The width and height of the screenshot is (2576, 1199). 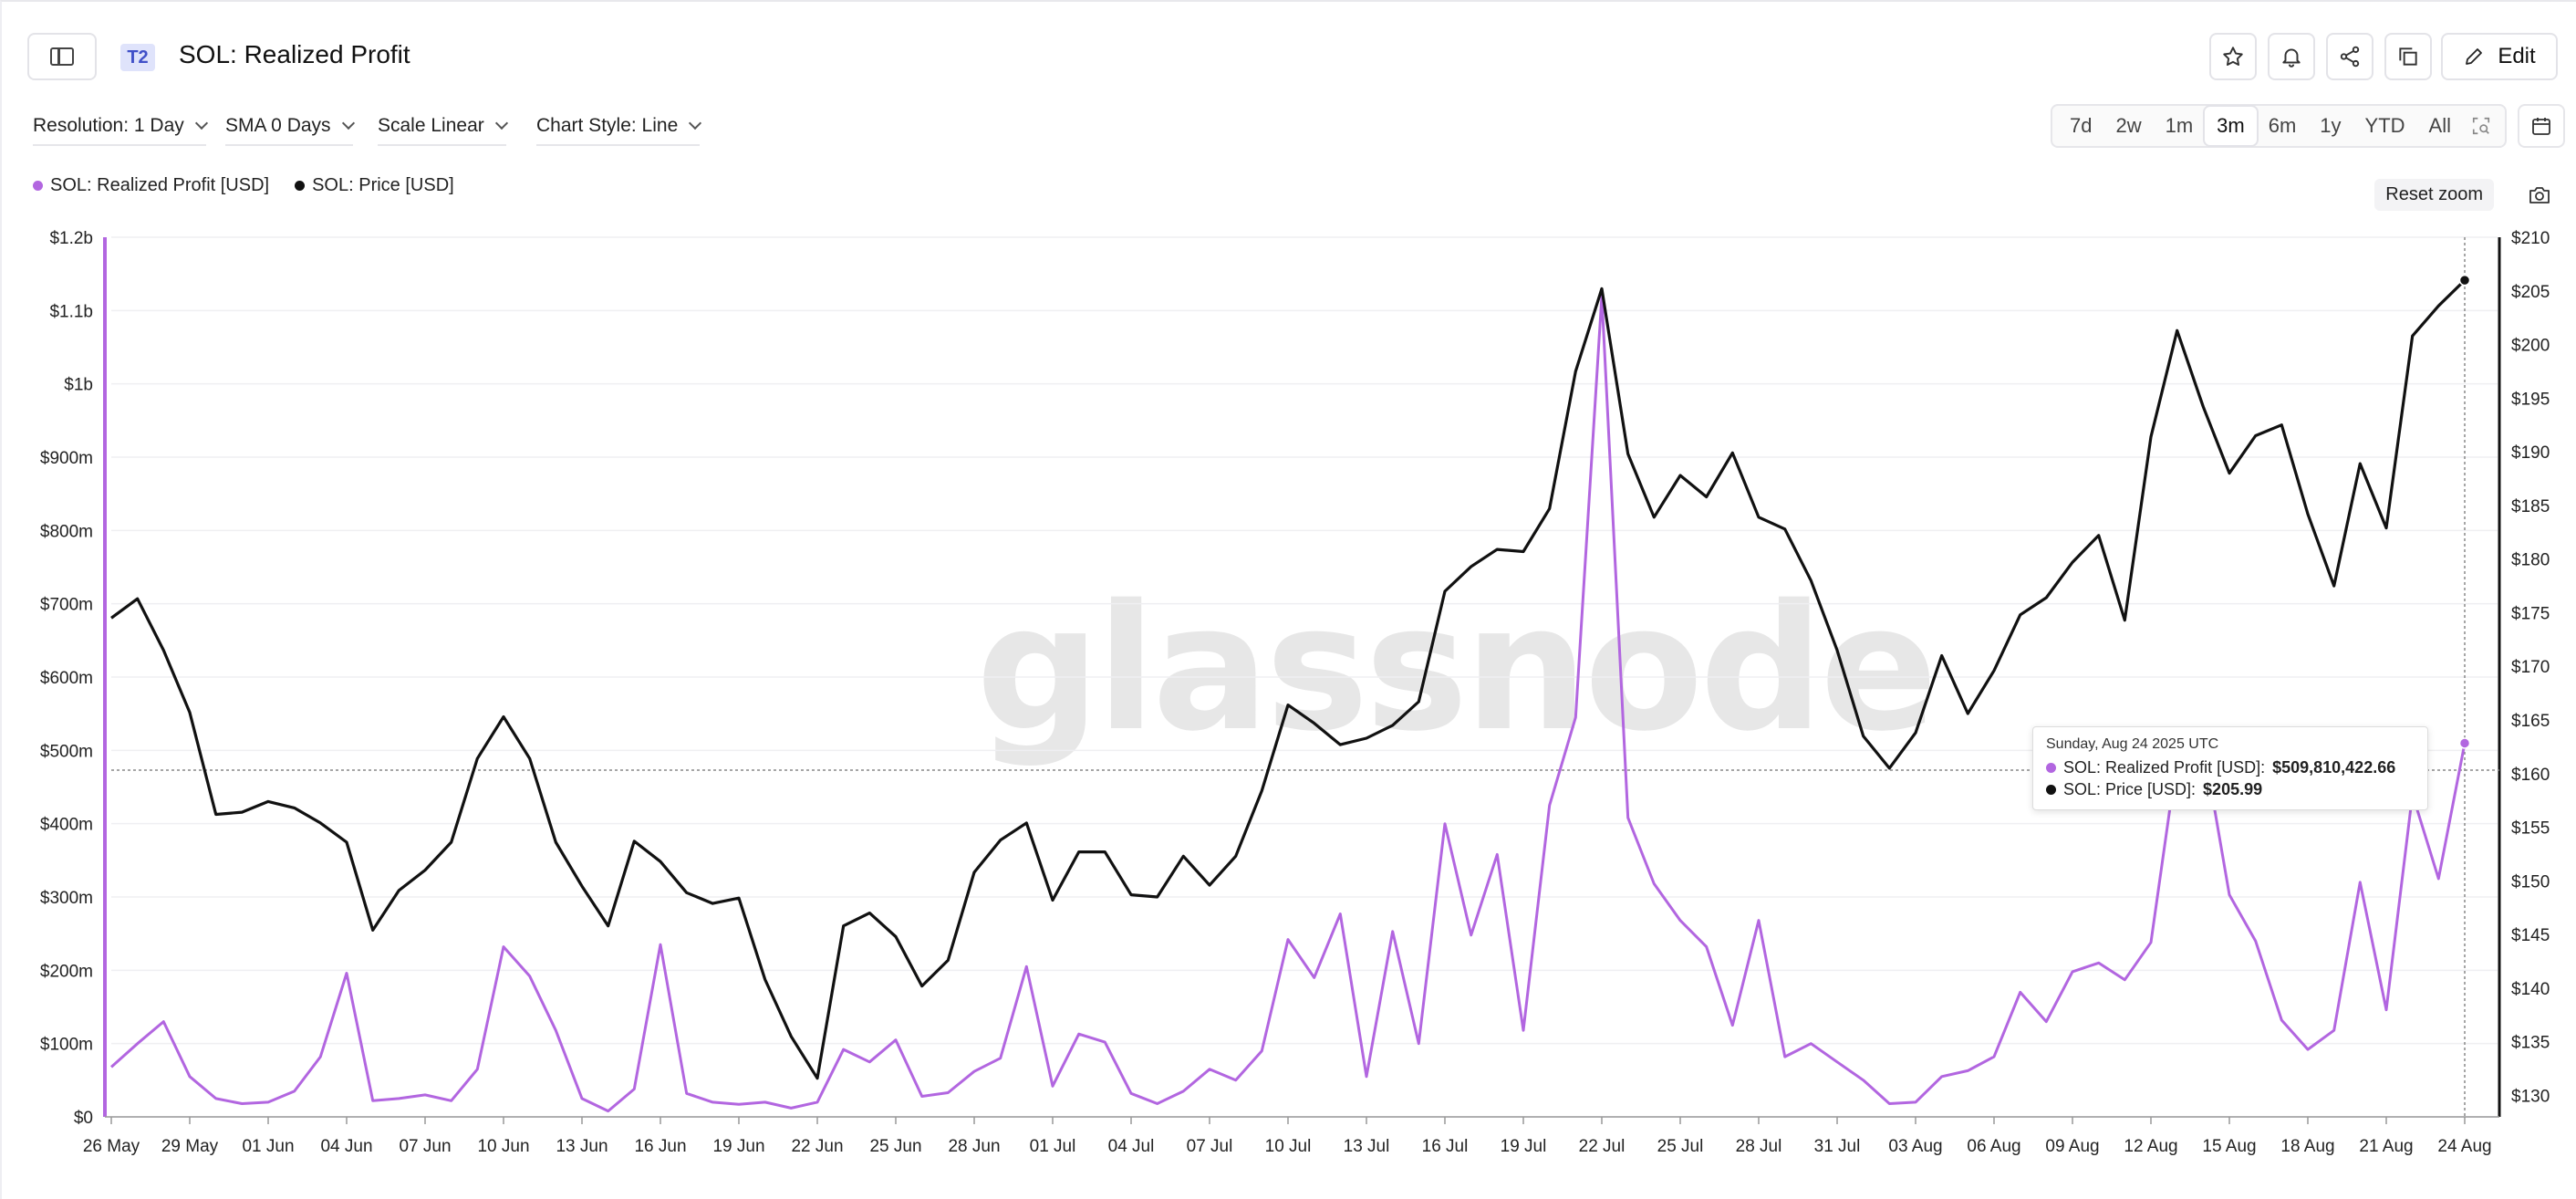 What do you see at coordinates (71, 311) in the screenshot?
I see `y-tick-label-left: $1.1b` at bounding box center [71, 311].